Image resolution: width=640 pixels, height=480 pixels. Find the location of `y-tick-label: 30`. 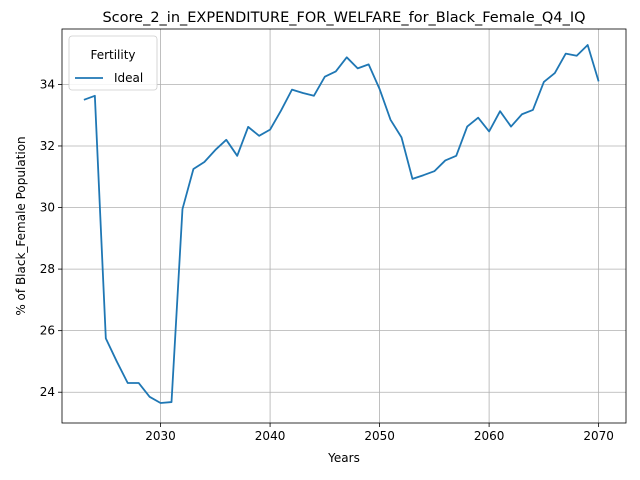

y-tick-label: 30 is located at coordinates (47, 208).